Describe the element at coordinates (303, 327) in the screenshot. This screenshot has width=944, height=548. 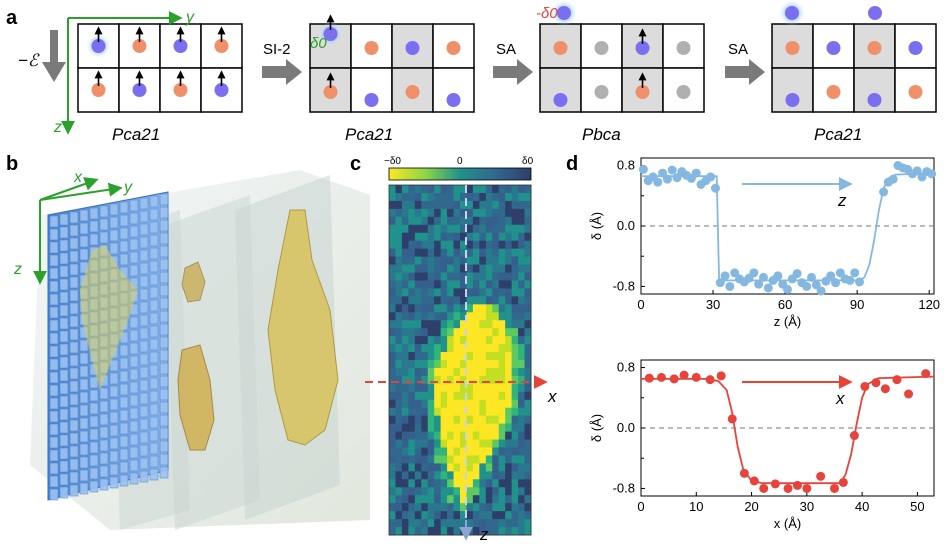
I see `domain-3d-large` at that location.